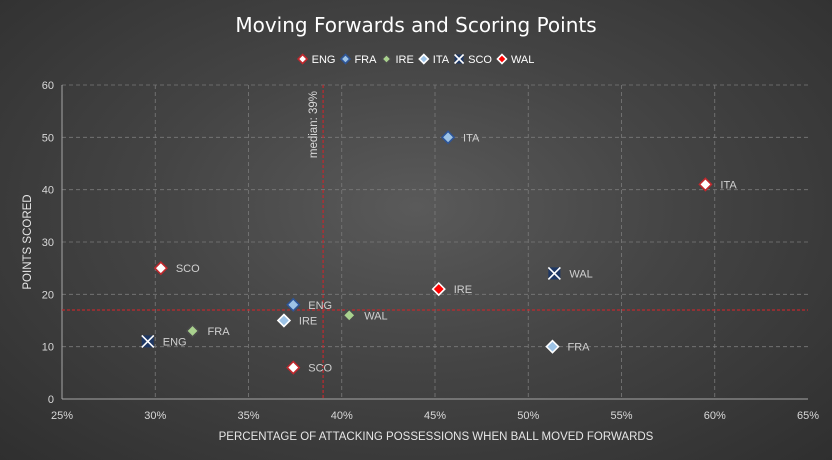 This screenshot has height=460, width=832. I want to click on y-tick-label: 0, so click(51, 400).